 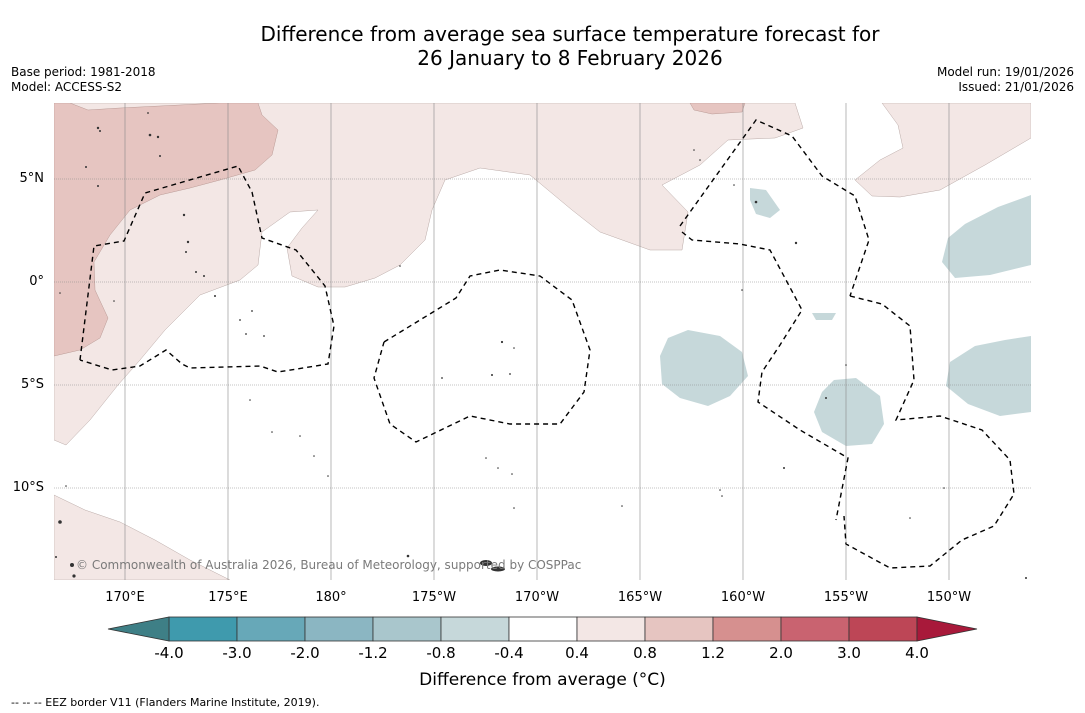 I want to click on colorbar-tick: -0.8, so click(x=441, y=653).